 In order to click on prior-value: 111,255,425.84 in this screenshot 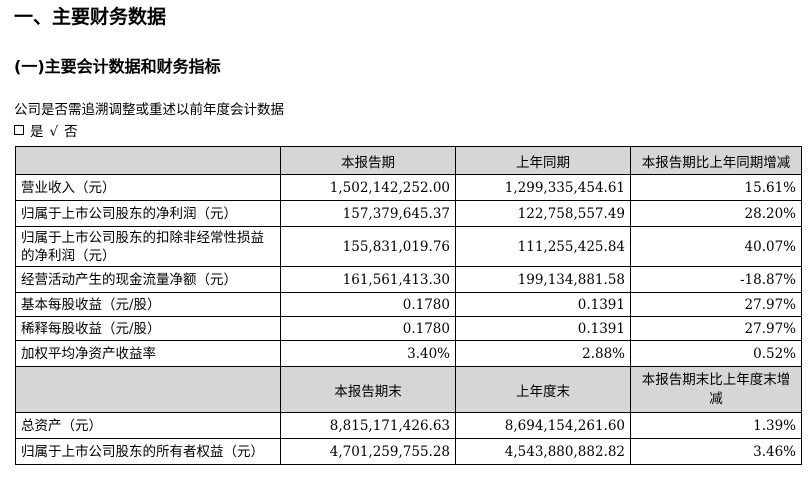, I will do `click(543, 246)`.